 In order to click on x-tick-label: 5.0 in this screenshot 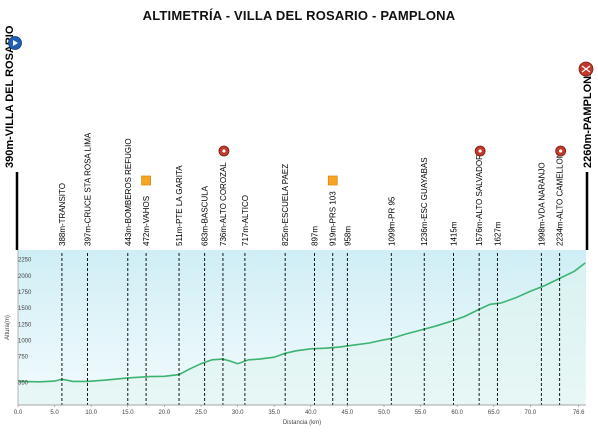, I will do `click(54, 413)`.